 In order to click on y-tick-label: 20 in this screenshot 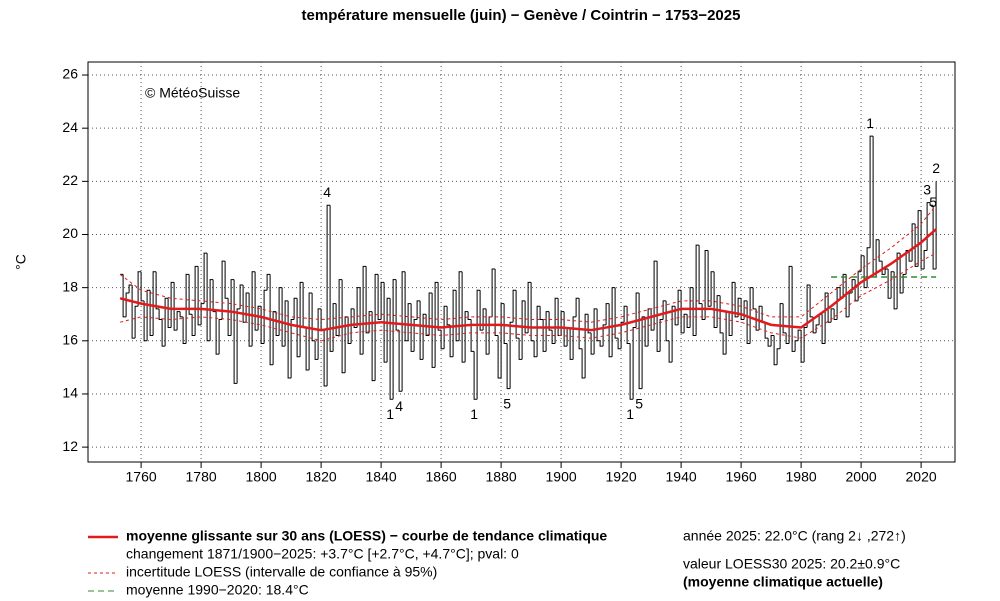, I will do `click(70, 233)`.